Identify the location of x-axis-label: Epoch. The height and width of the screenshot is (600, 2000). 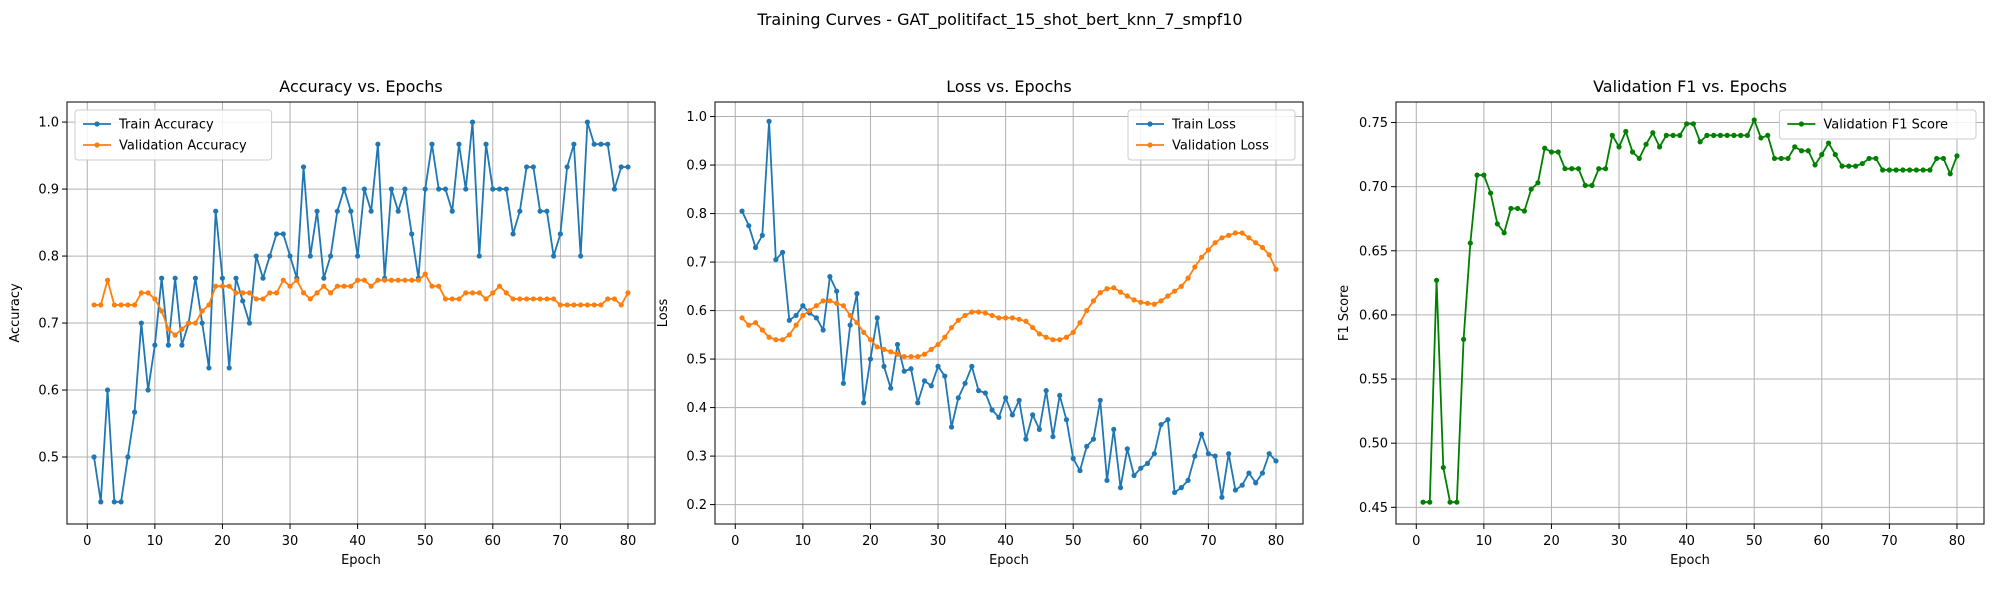
(1690, 560).